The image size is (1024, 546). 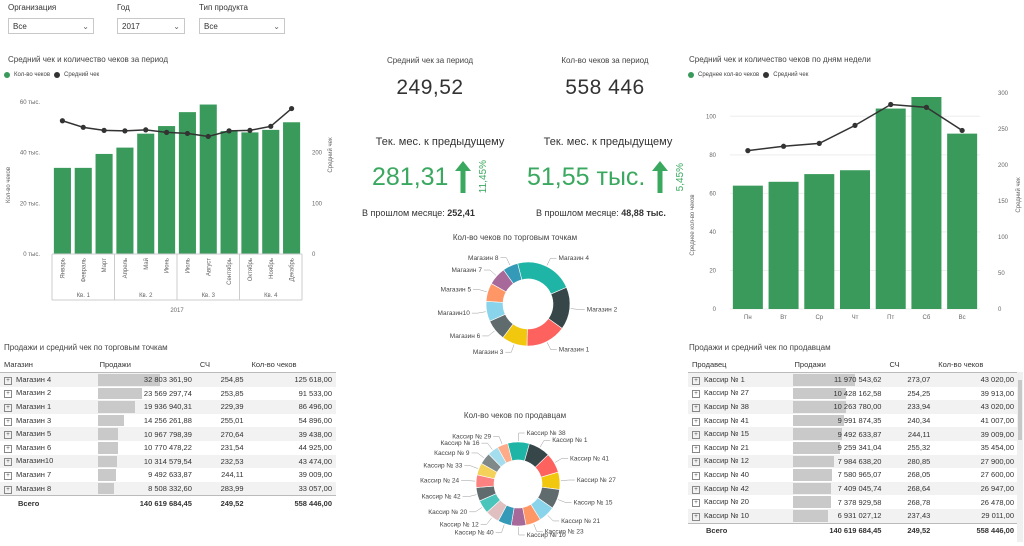 What do you see at coordinates (83, 210) in the screenshot?
I see `bar-month` at bounding box center [83, 210].